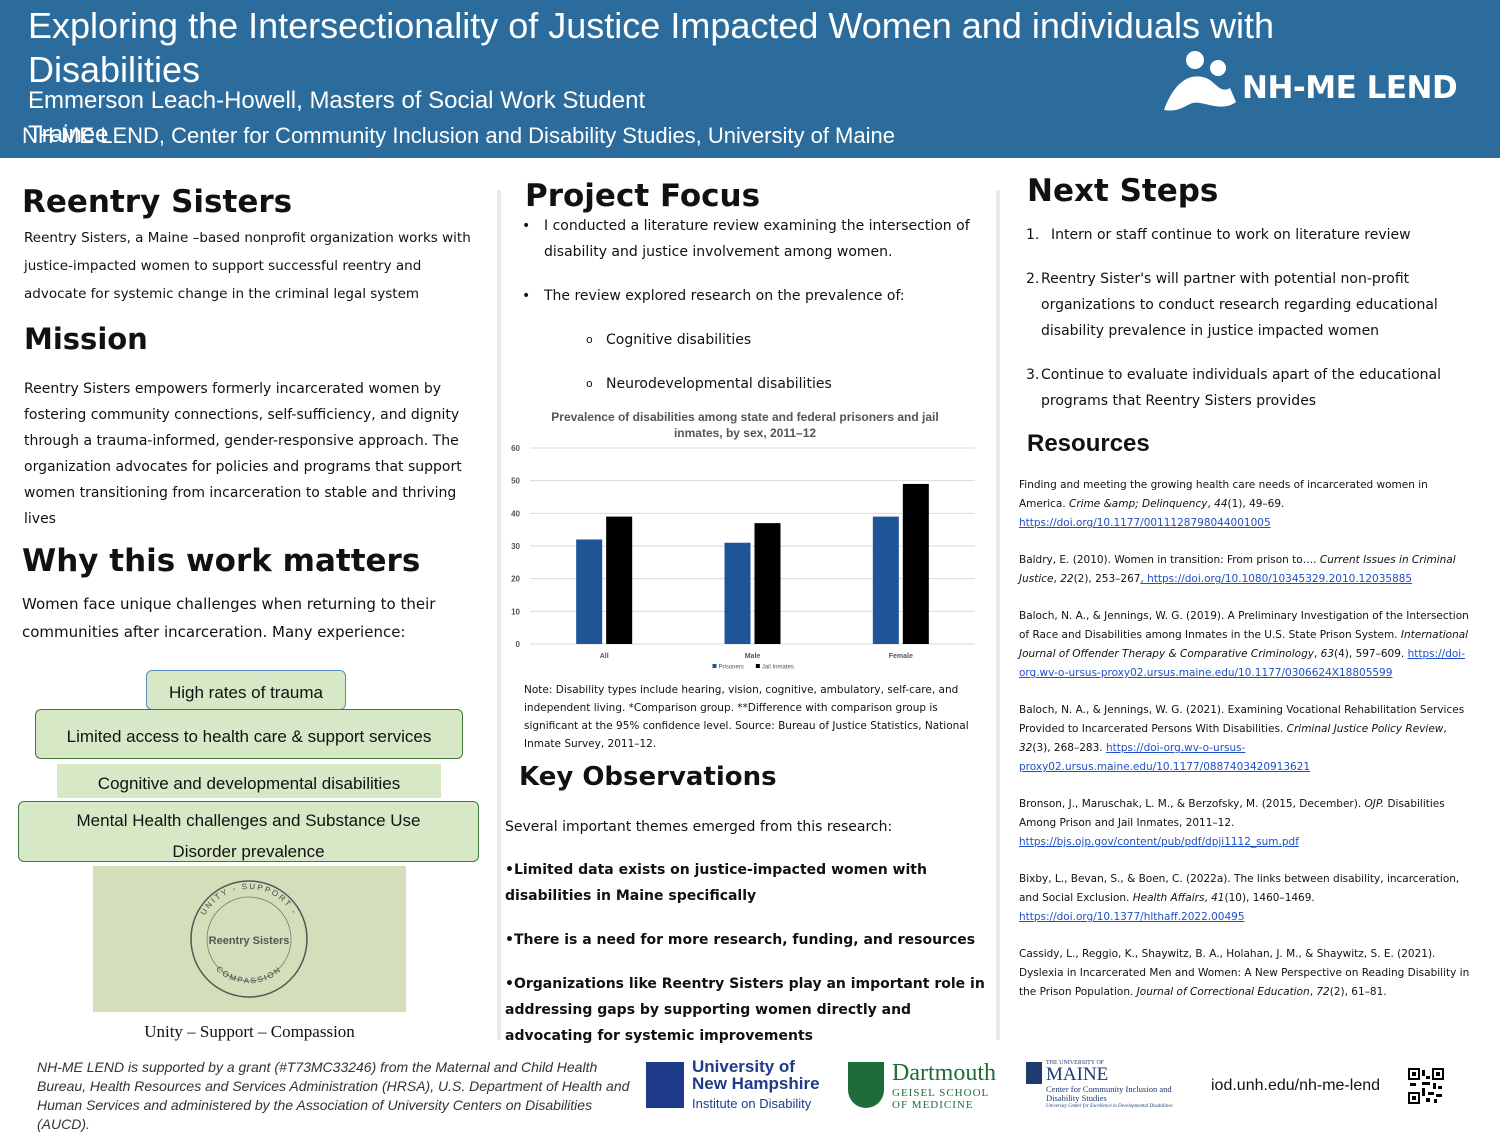  What do you see at coordinates (1077, 1074) in the screenshot?
I see `maine-name: MAINE` at bounding box center [1077, 1074].